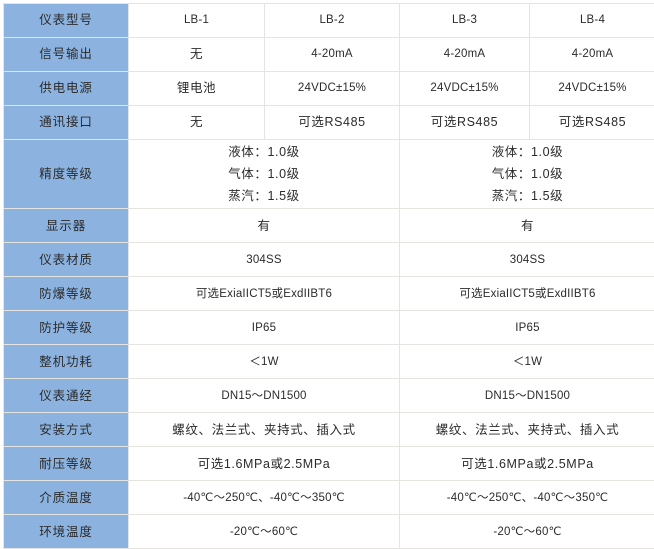 The image size is (654, 549). Describe the element at coordinates (592, 21) in the screenshot. I see `cell-r0-c3: LB-4` at that location.